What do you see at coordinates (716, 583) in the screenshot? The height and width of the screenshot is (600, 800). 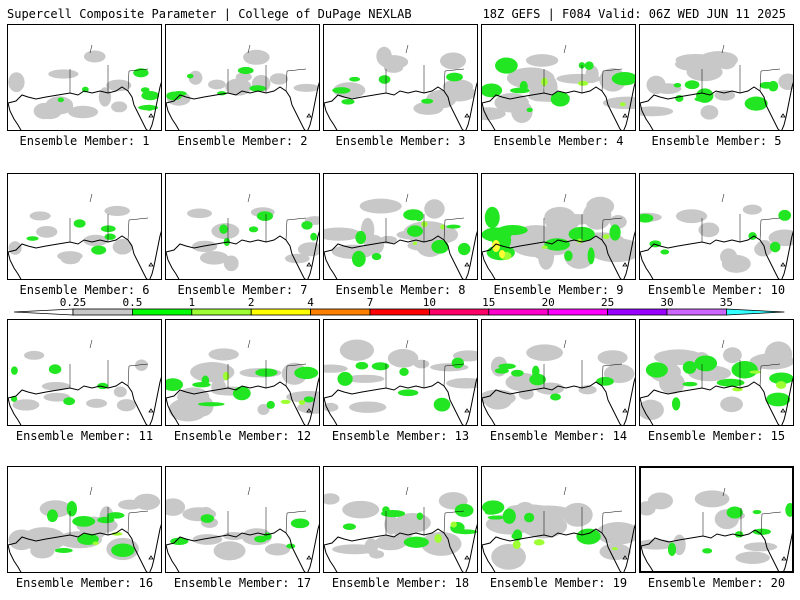 I see `member-label: Ensemble Member: 20` at bounding box center [716, 583].